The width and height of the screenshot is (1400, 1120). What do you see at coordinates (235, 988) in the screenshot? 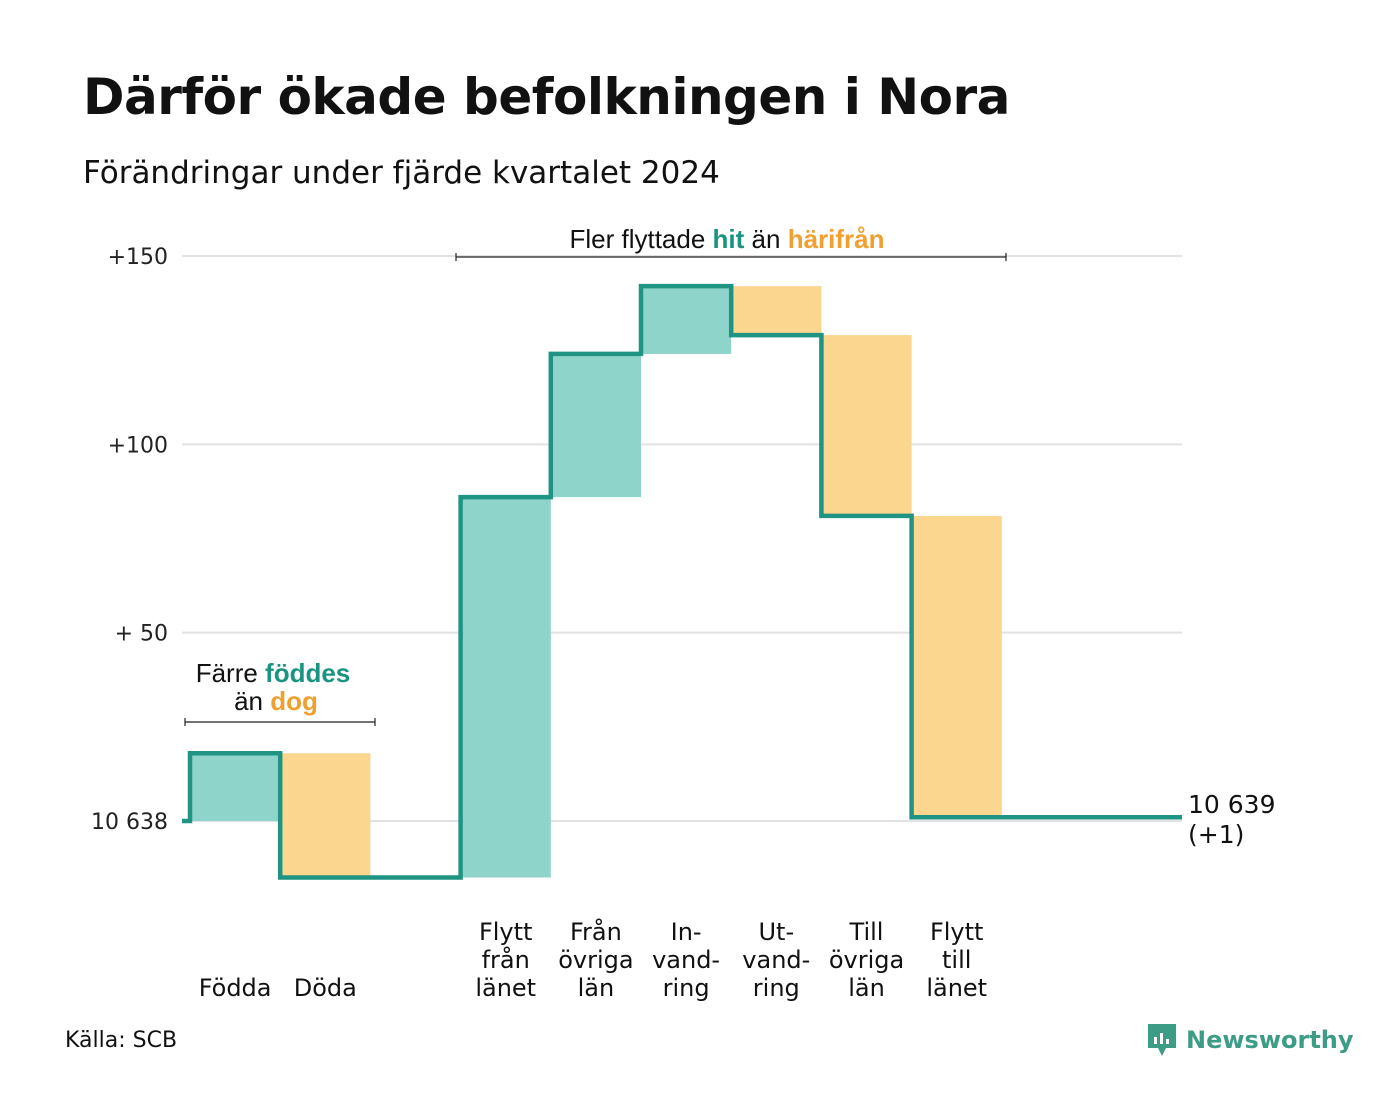
I see `x-label-födda: Födda` at bounding box center [235, 988].